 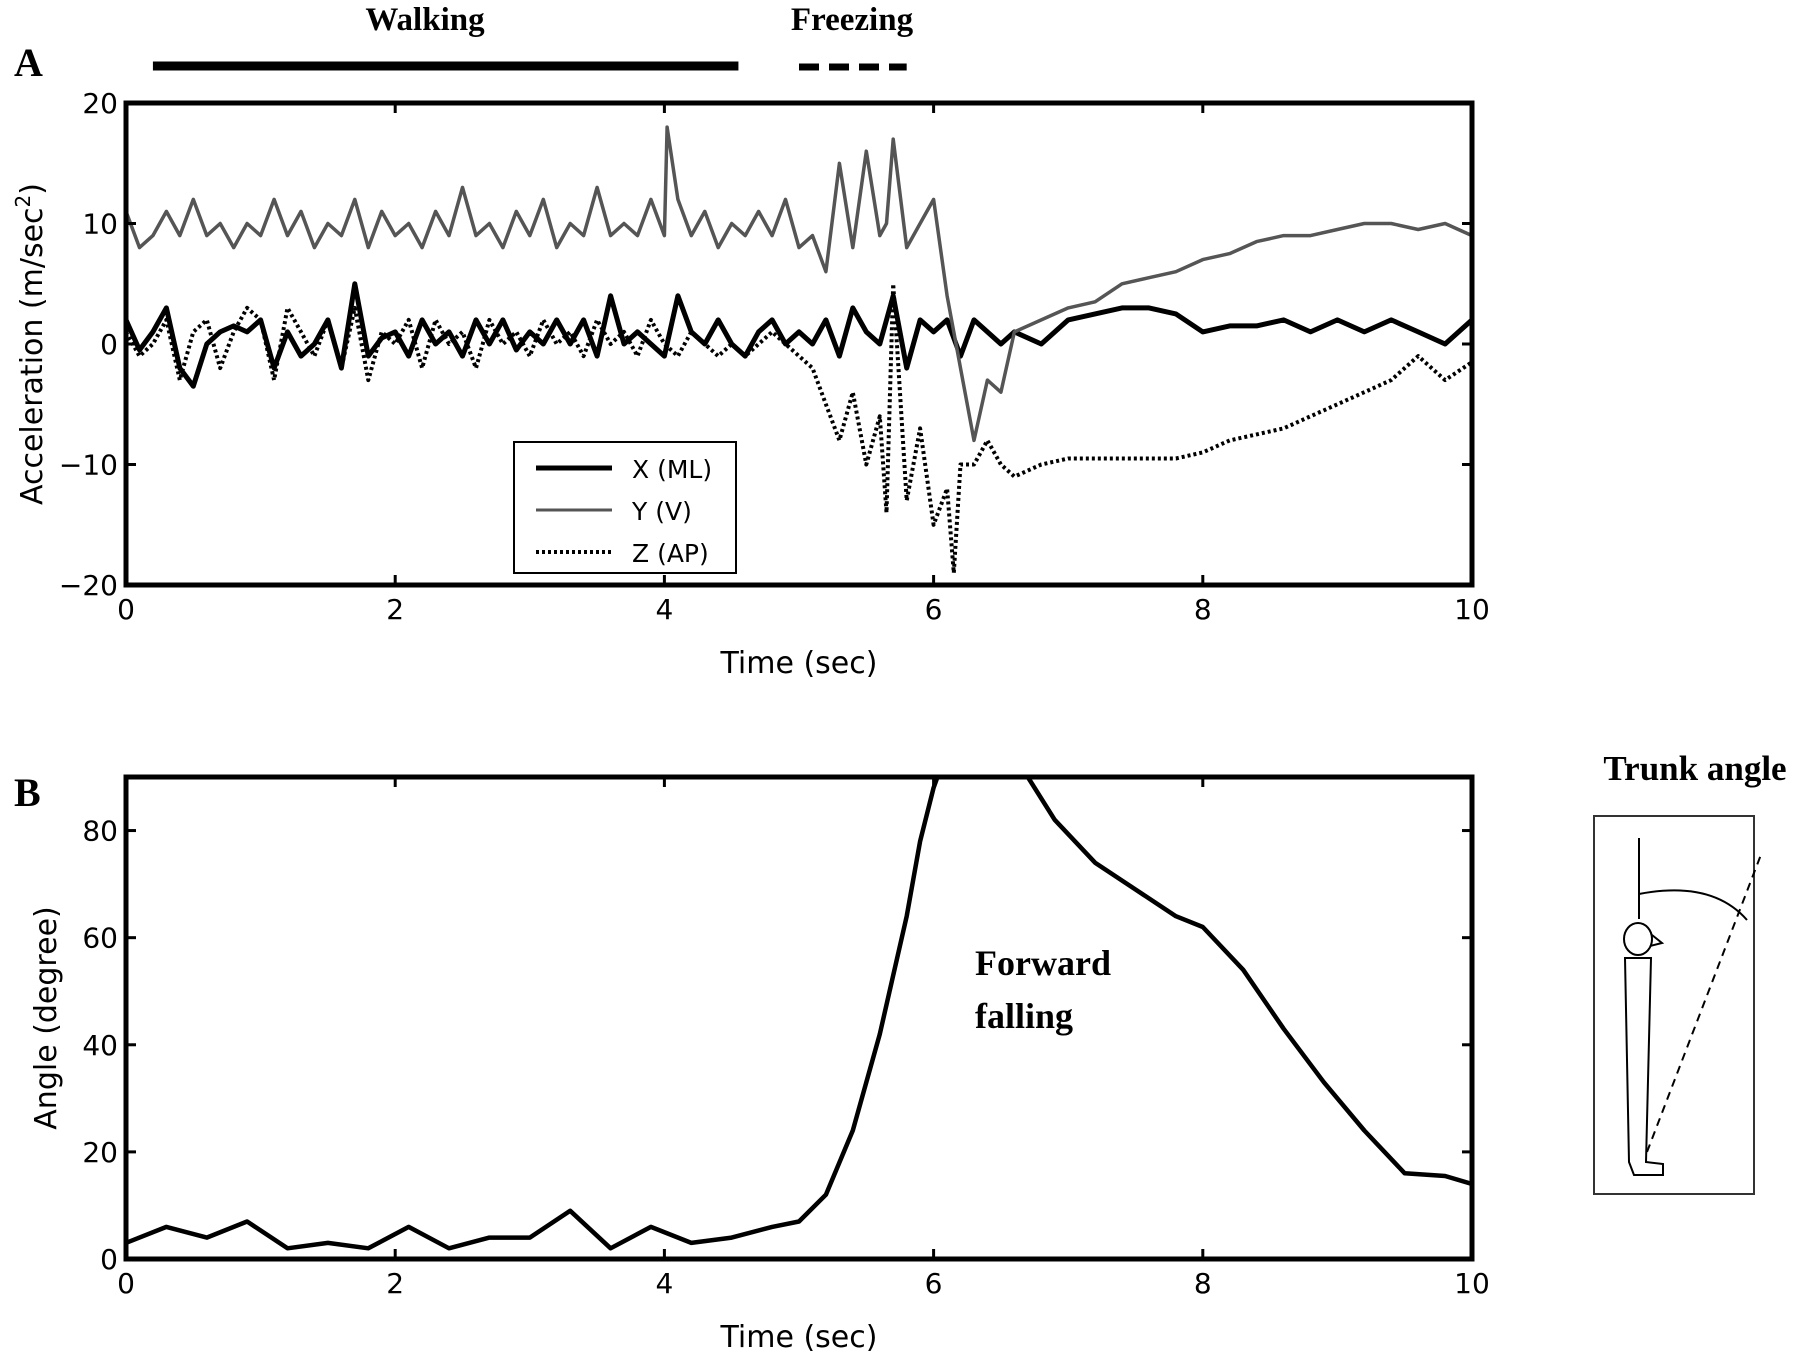 What do you see at coordinates (425, 20) in the screenshot?
I see `walking-label: Walking` at bounding box center [425, 20].